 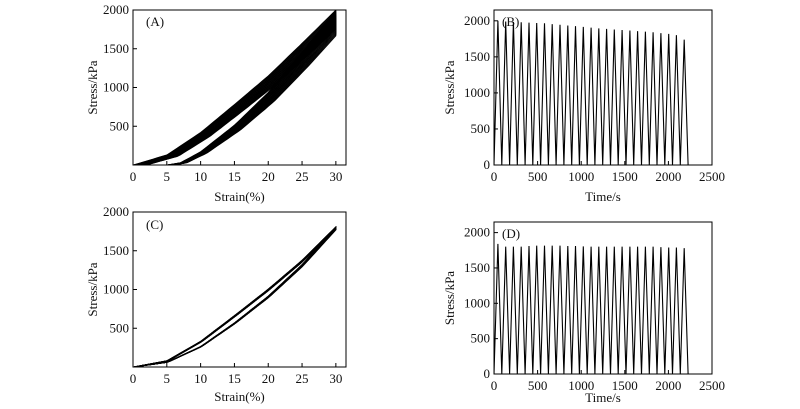 What do you see at coordinates (510, 21) in the screenshot?
I see `panel-label: (B)` at bounding box center [510, 21].